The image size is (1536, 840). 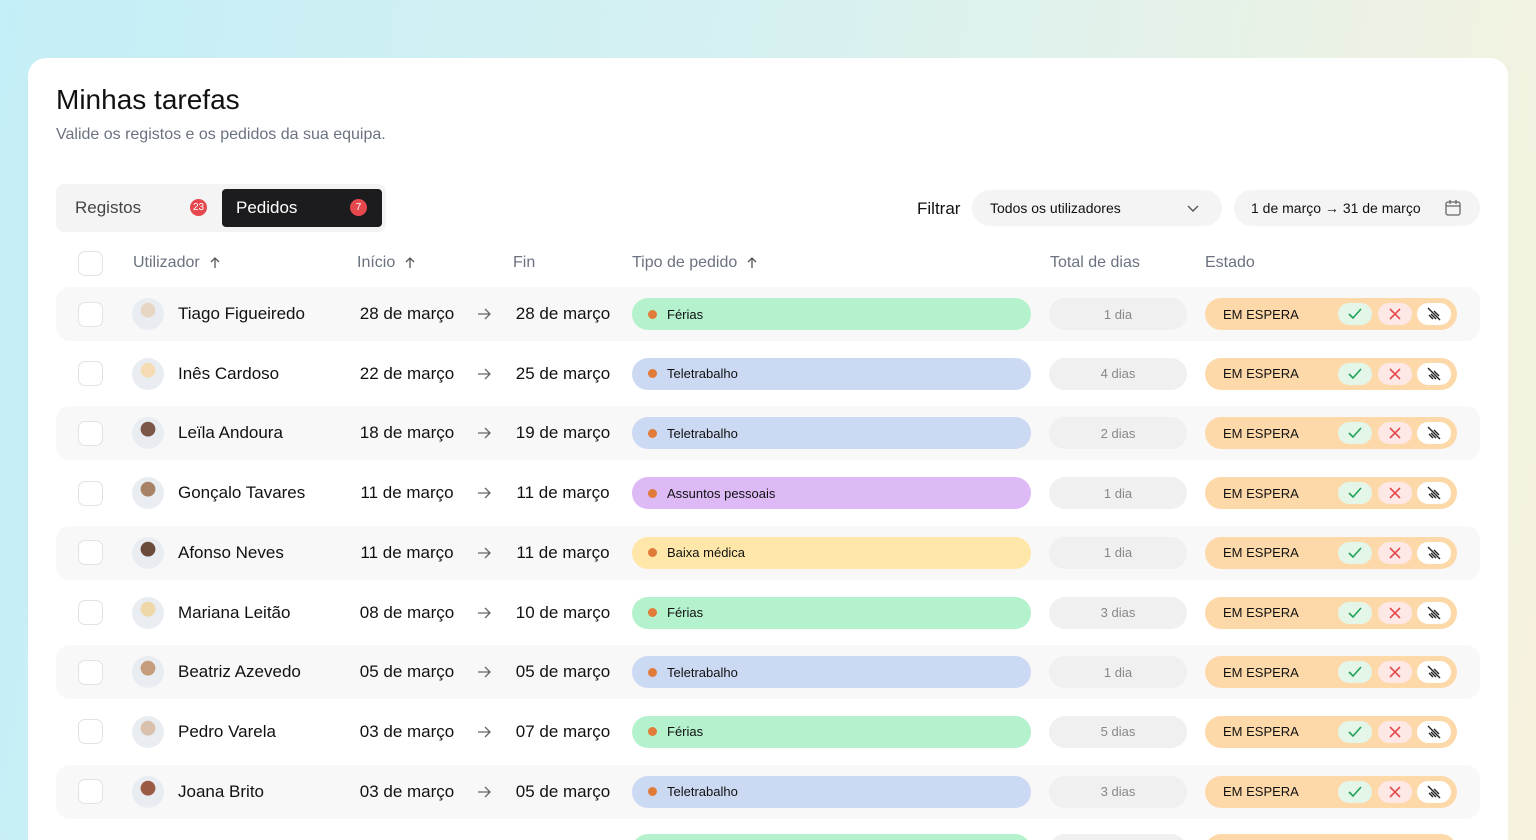 I want to click on column-header: Início, so click(x=387, y=263).